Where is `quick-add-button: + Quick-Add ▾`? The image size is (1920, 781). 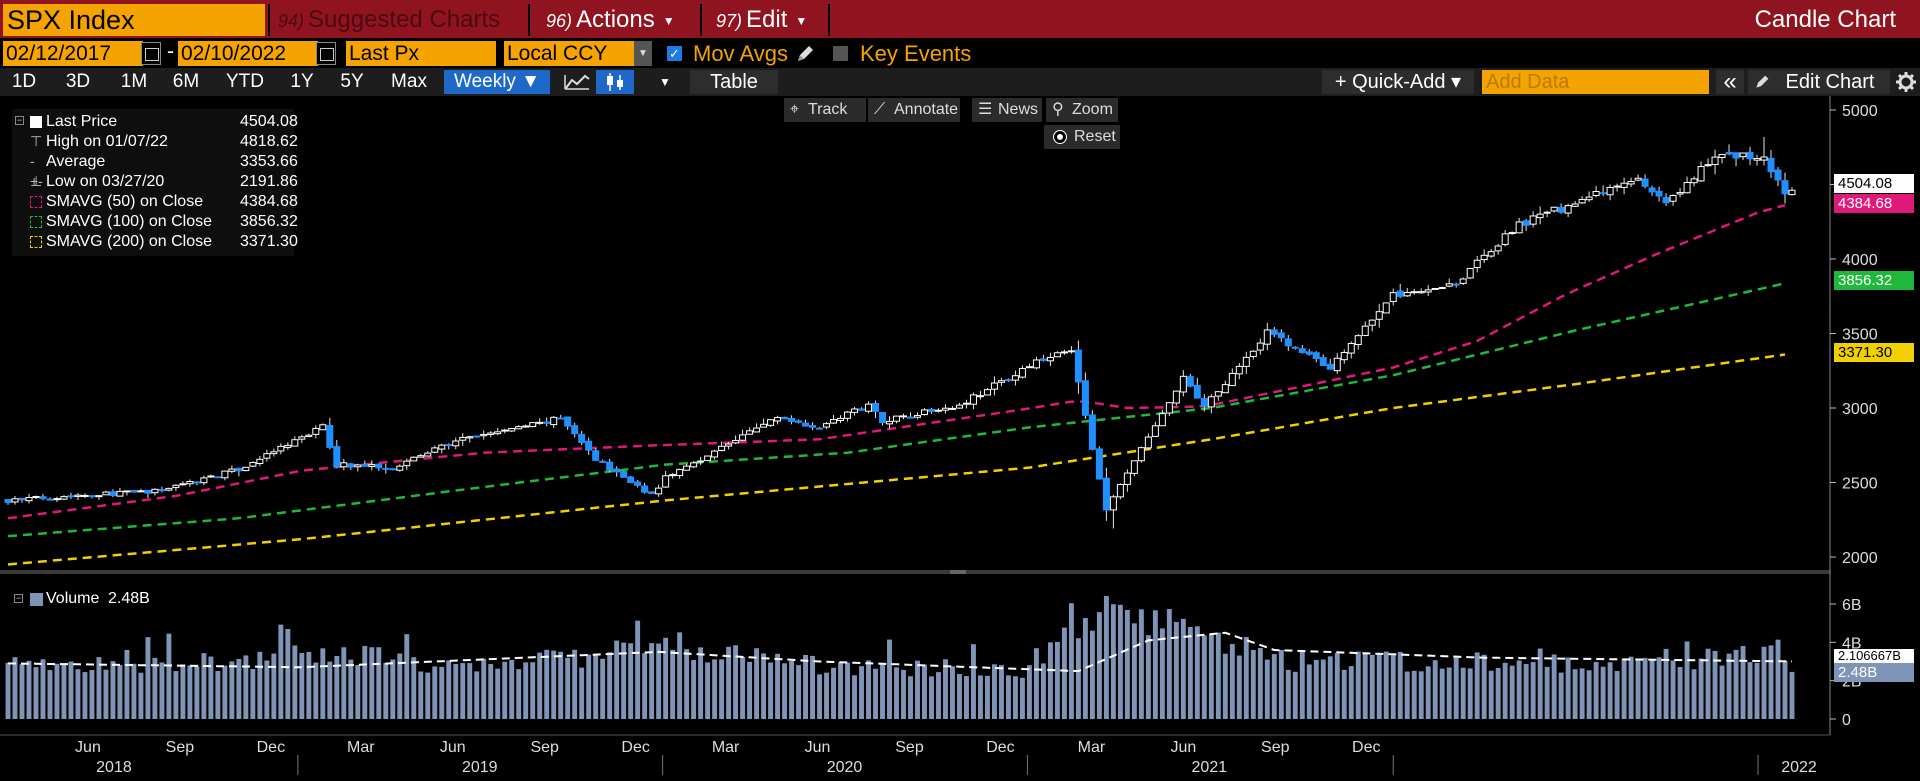
quick-add-button: + Quick-Add ▾ is located at coordinates (1398, 82).